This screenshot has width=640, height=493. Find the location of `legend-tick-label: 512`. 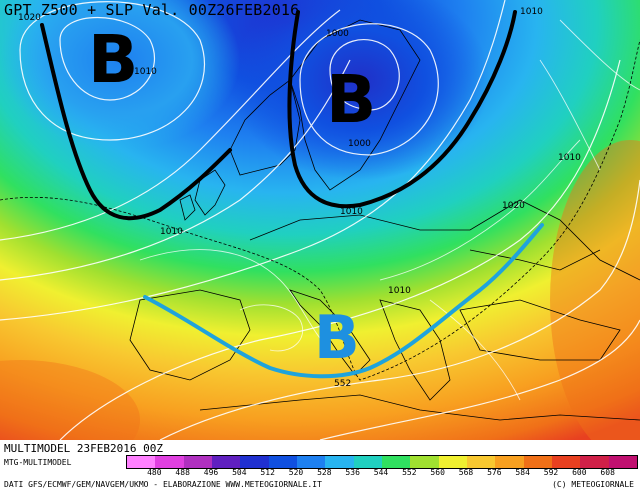

legend-tick-label: 512 is located at coordinates (267, 472).